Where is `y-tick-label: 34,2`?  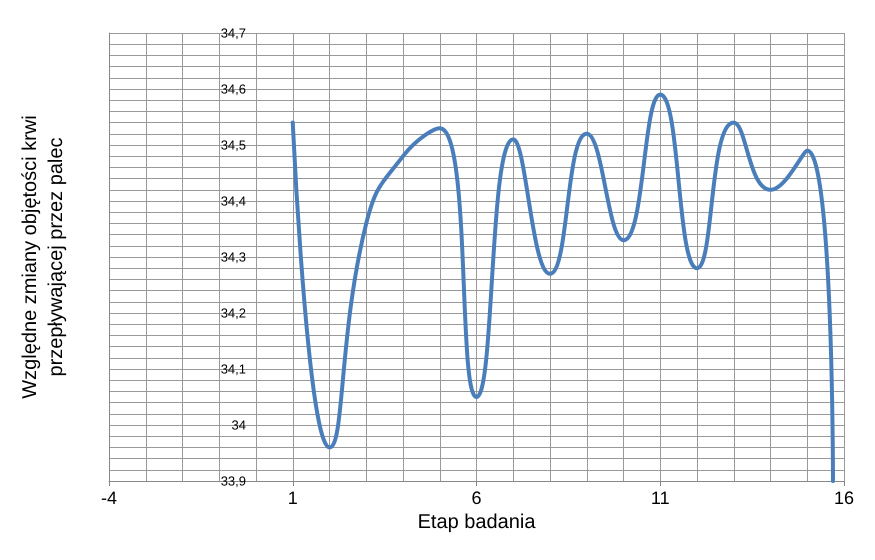 y-tick-label: 34,2 is located at coordinates (233, 313).